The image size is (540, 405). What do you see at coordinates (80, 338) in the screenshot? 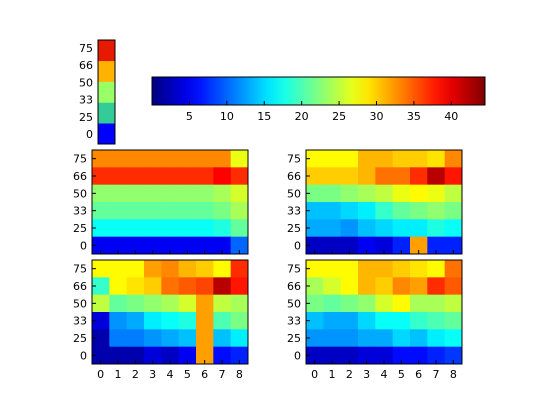
I see `heatmap-ytick-label: 25` at bounding box center [80, 338].